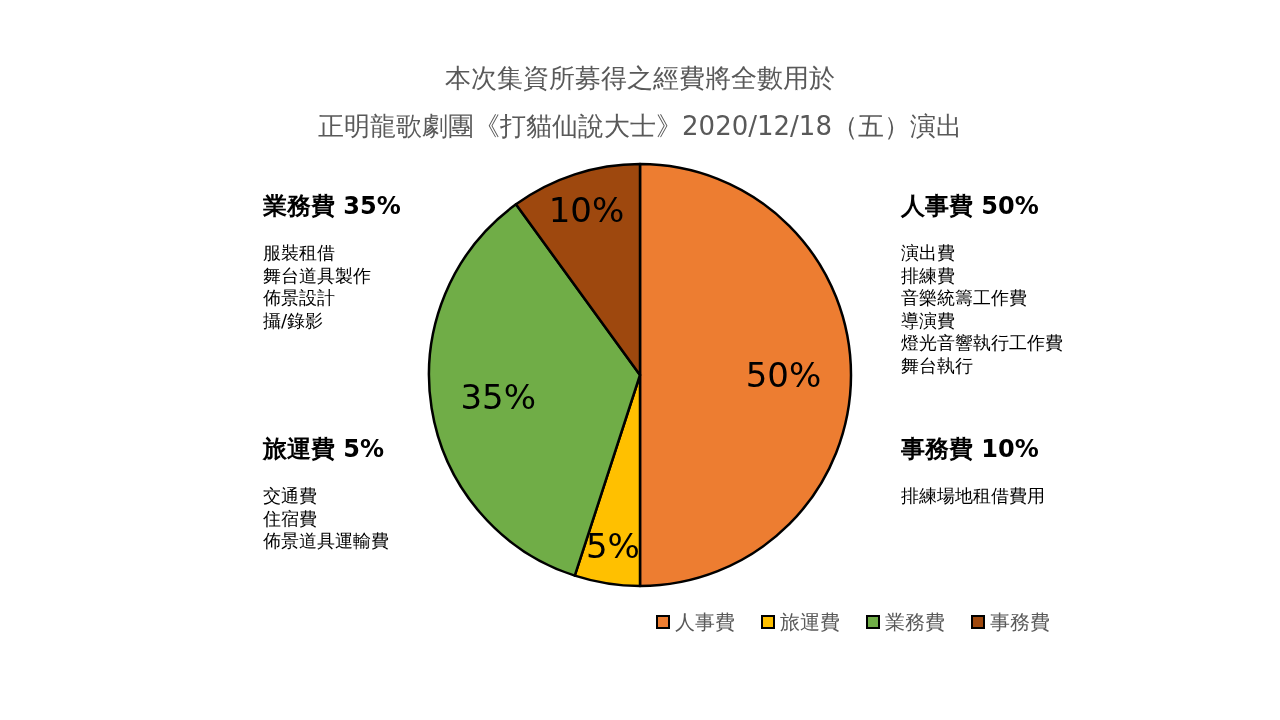 The height and width of the screenshot is (720, 1280). Describe the element at coordinates (928, 252) in the screenshot. I see `text: 演出費` at that location.